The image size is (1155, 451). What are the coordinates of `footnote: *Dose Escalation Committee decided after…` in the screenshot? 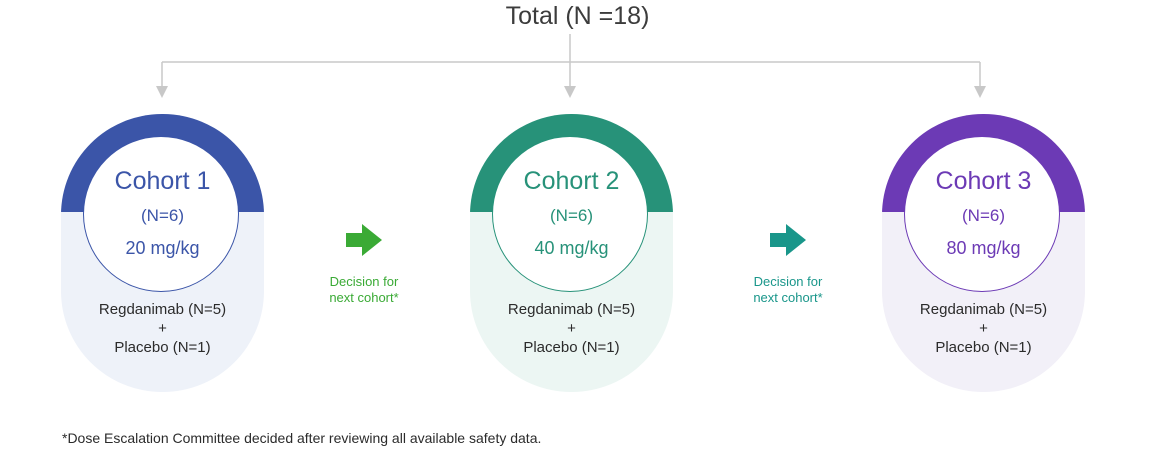 It's located at (302, 438).